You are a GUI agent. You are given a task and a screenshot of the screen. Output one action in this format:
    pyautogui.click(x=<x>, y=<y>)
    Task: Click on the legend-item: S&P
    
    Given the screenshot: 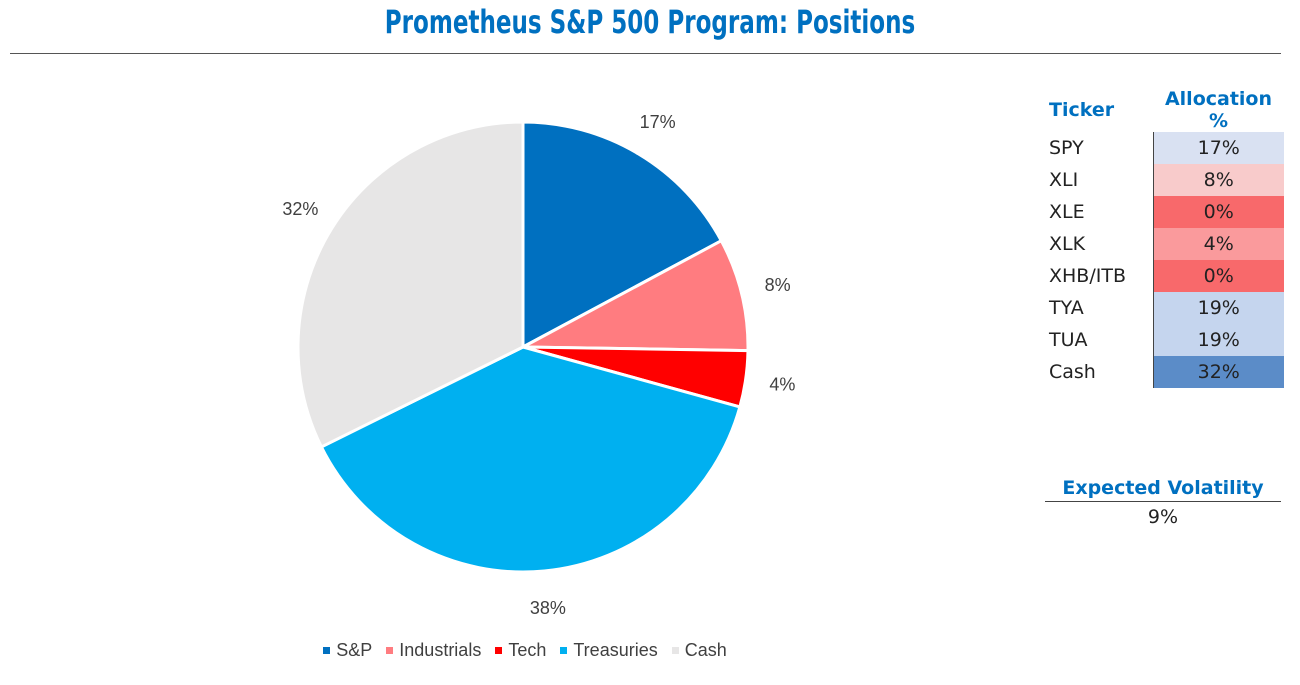 What is the action you would take?
    pyautogui.click(x=347, y=650)
    